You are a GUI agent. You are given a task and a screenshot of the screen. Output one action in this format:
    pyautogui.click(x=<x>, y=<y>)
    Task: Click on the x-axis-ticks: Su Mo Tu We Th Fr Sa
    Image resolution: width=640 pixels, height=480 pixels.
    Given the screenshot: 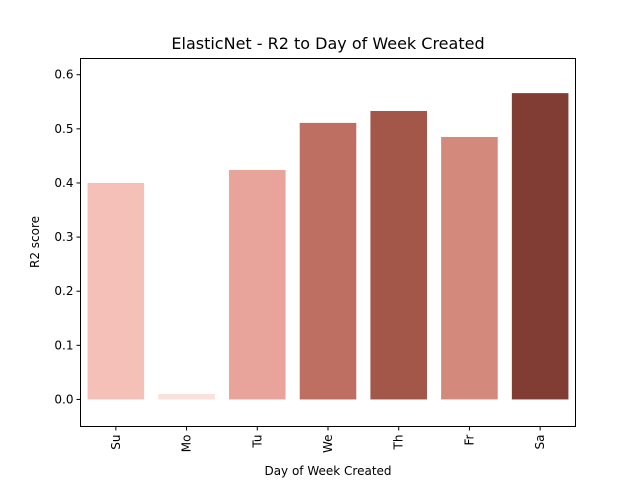 What is the action you would take?
    pyautogui.click(x=328, y=440)
    